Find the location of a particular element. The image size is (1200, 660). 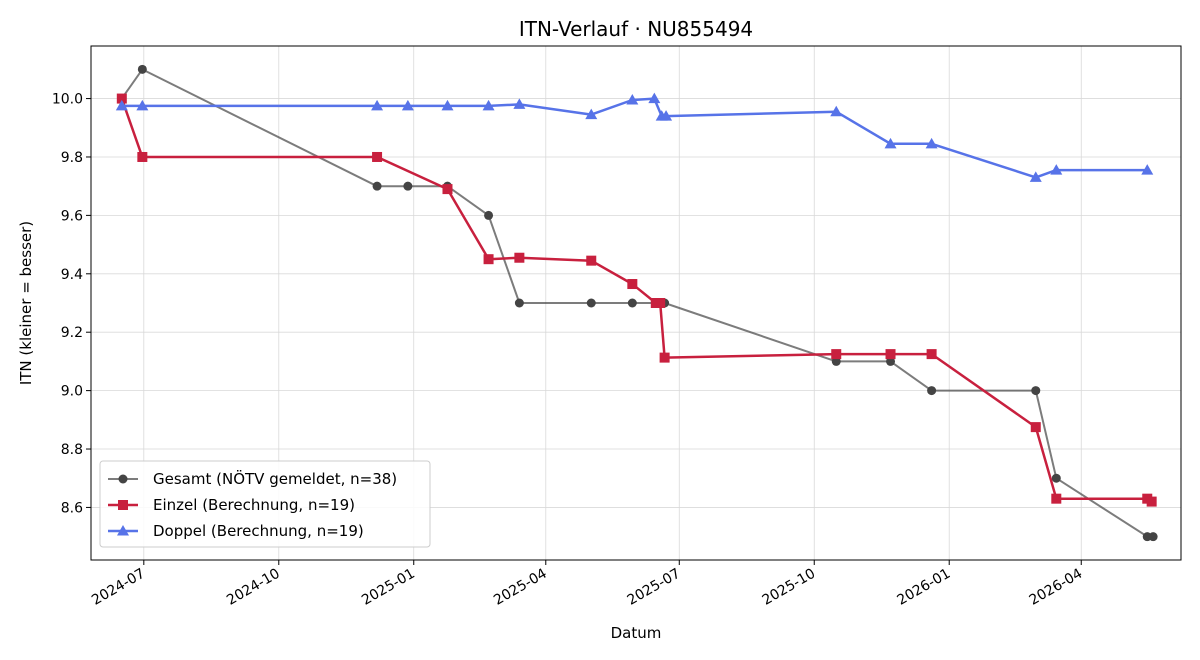

y-tick-label: 8.8 is located at coordinates (72, 450).